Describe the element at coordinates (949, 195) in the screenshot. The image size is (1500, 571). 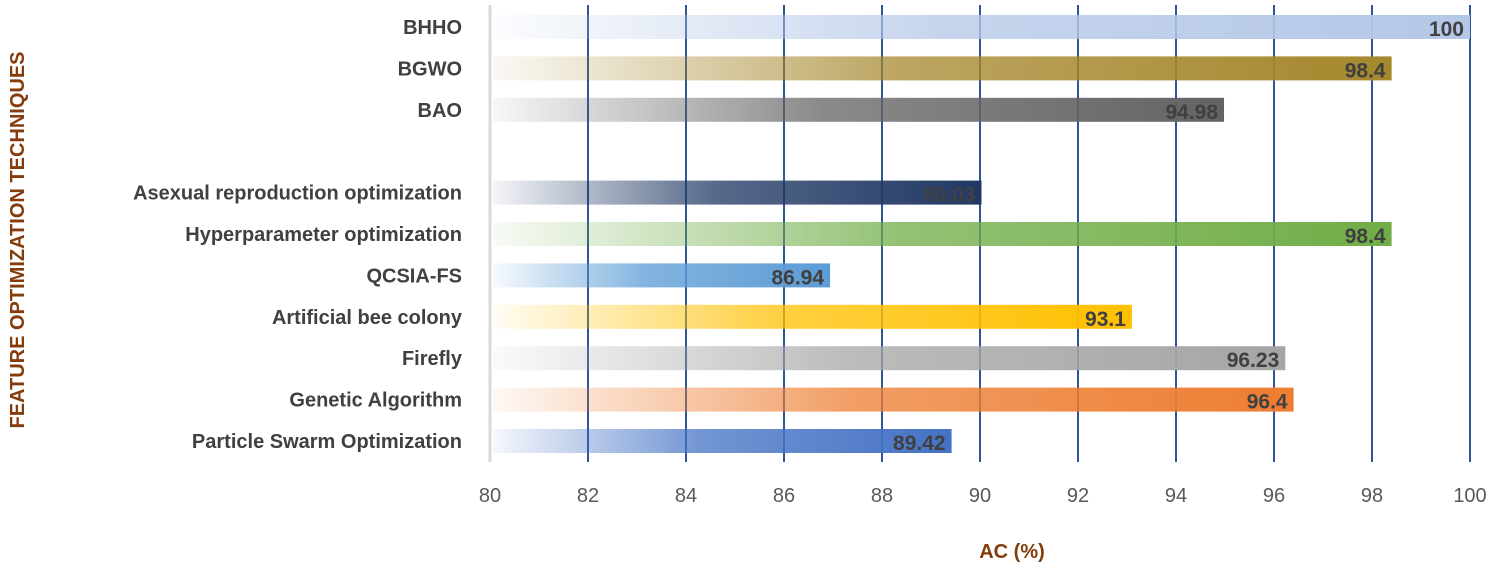
I see `data-label: 90.03` at that location.